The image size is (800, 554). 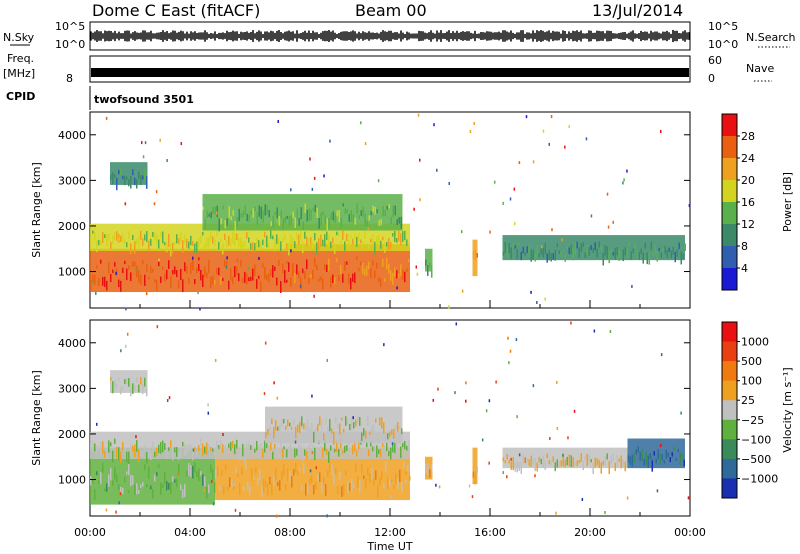 What do you see at coordinates (748, 136) in the screenshot?
I see `pow-colorbar-tick-label: 28` at bounding box center [748, 136].